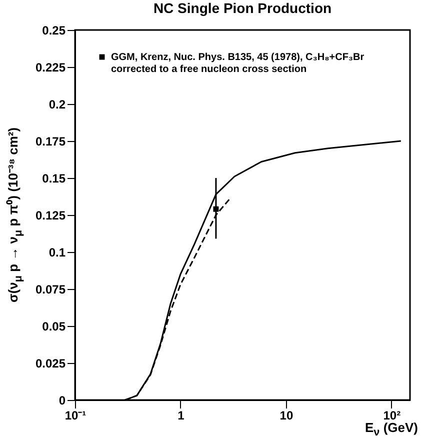 Image resolution: width=424 pixels, height=441 pixels. What do you see at coordinates (75, 415) in the screenshot?
I see `x-tick-label: 10⁻¹` at bounding box center [75, 415].